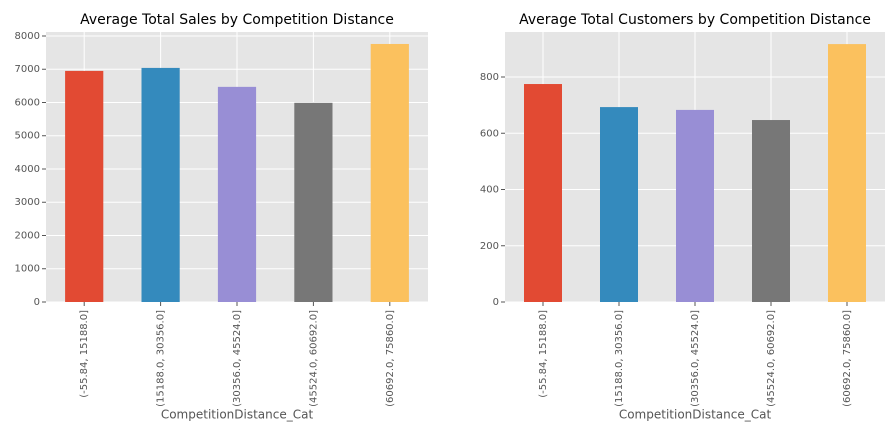 The image size is (895, 429). Describe the element at coordinates (27, 169) in the screenshot. I see `y-tick-label: 4000` at that location.